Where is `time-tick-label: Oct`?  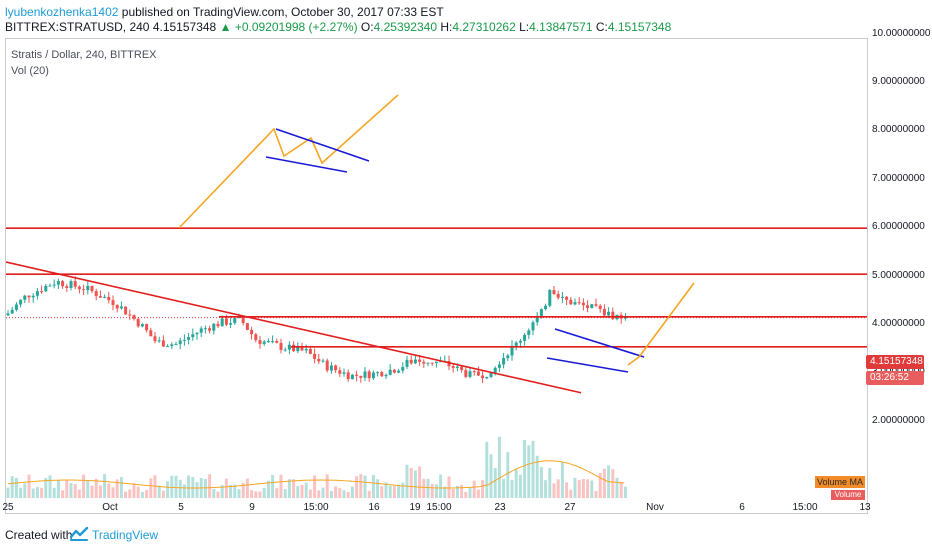
time-tick-label: Oct is located at coordinates (110, 507).